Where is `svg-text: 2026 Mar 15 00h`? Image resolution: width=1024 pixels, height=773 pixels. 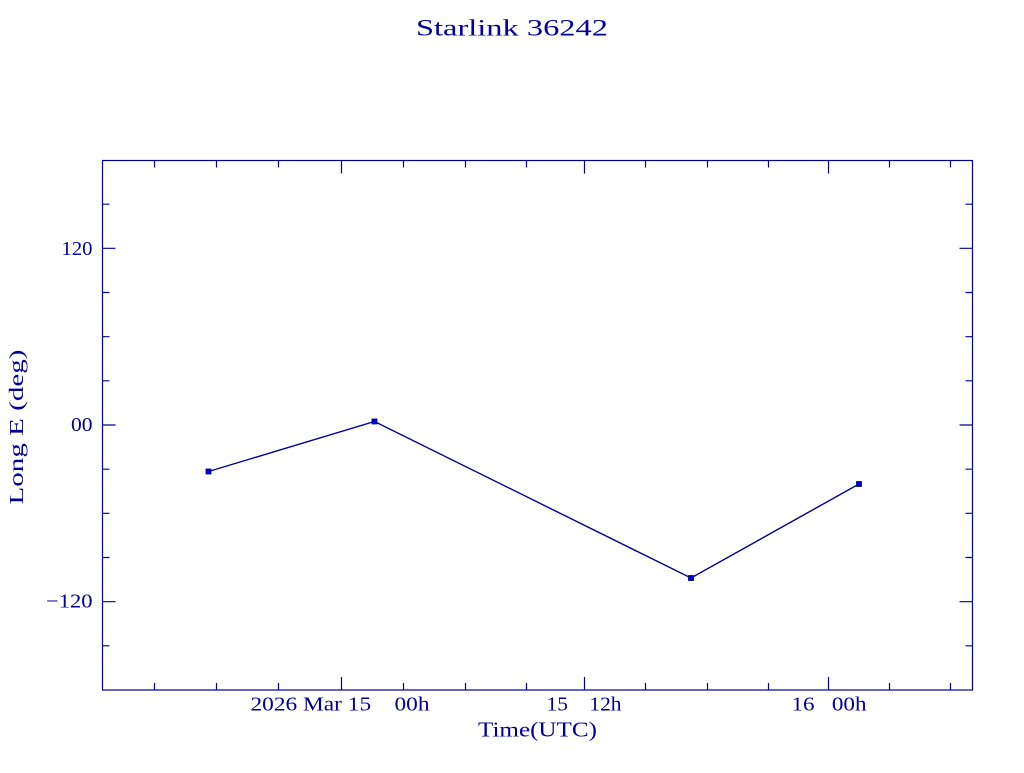
svg-text: 2026 Mar 15 00h is located at coordinates (340, 705).